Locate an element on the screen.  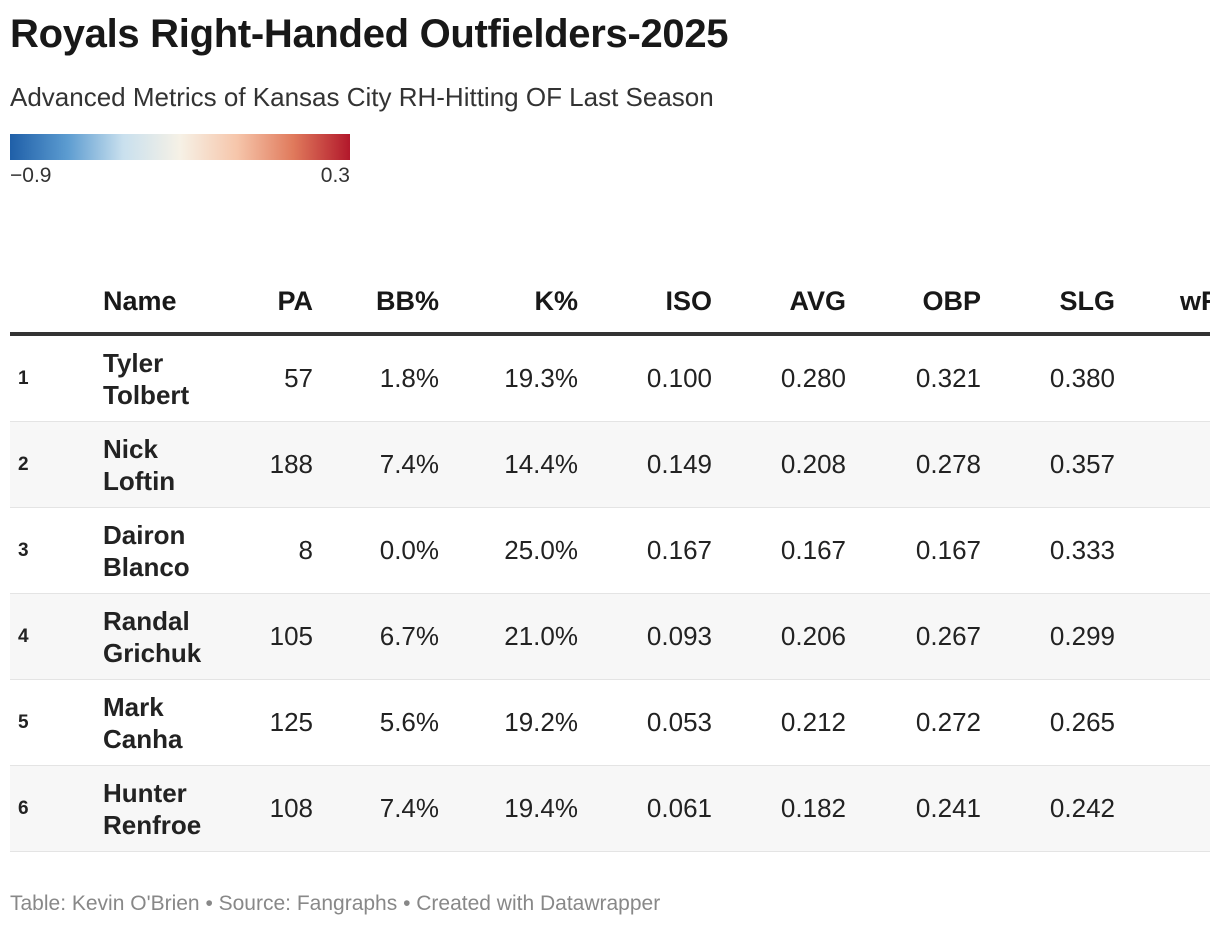
value-cell: 5.6% is located at coordinates (386, 722).